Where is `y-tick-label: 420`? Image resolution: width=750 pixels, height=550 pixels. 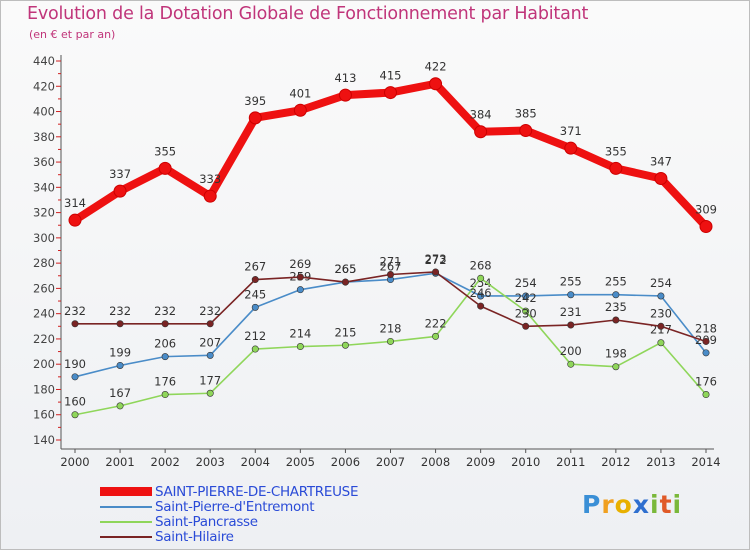 y-tick-label: 420 is located at coordinates (44, 86).